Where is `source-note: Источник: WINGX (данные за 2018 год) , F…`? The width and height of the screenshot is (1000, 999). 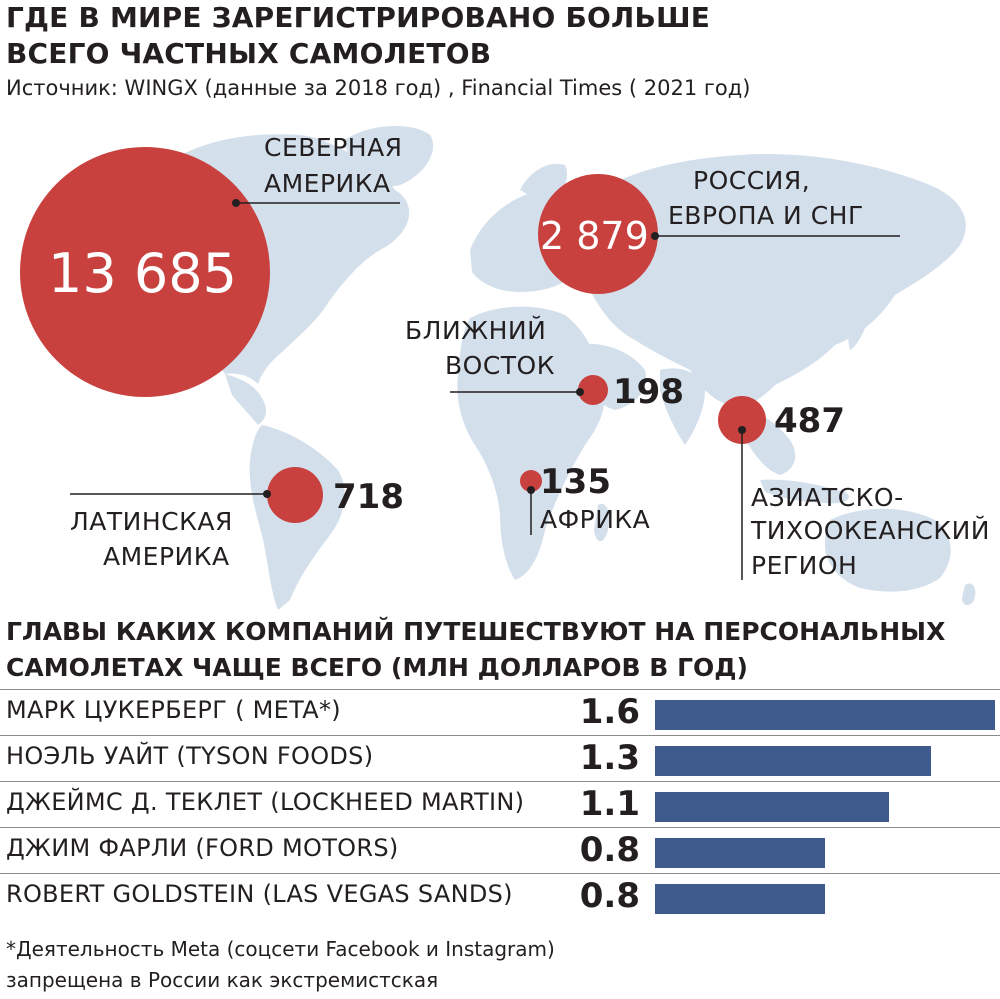 source-note: Источник: WINGX (данные за 2018 год) , F… is located at coordinates (378, 88).